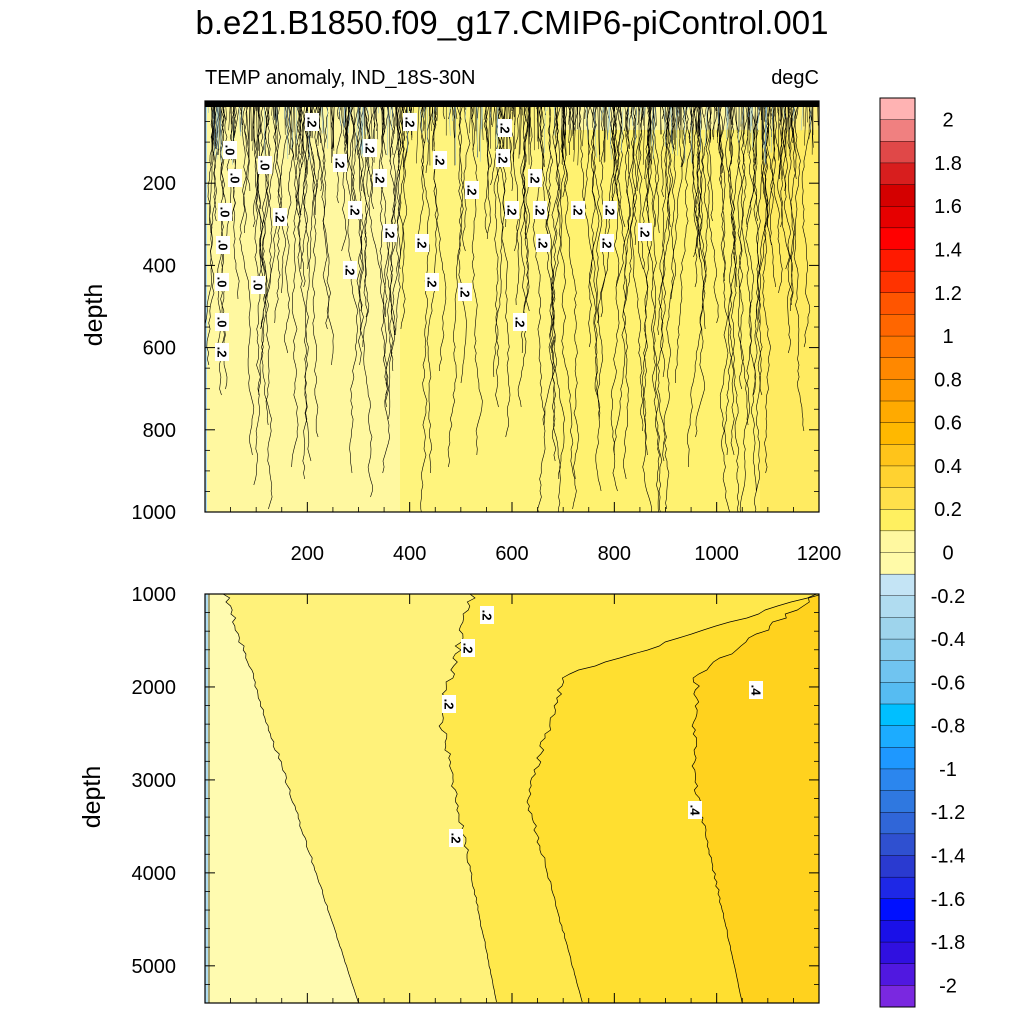 Image resolution: width=1024 pixels, height=1024 pixels. What do you see at coordinates (948, 727) in the screenshot?
I see `colorbar-label: -0.8` at bounding box center [948, 727].